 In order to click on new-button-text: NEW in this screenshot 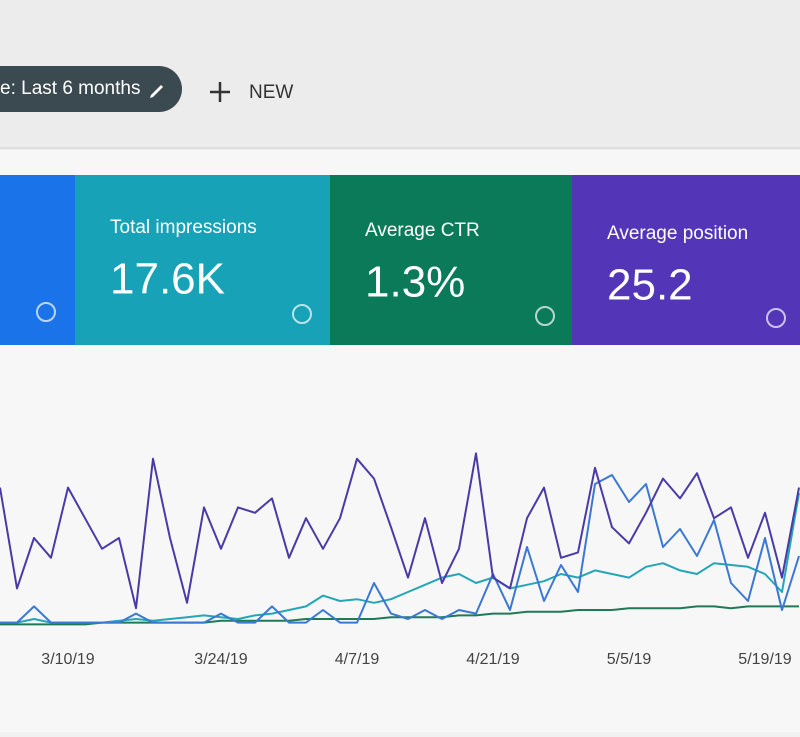, I will do `click(271, 92)`.